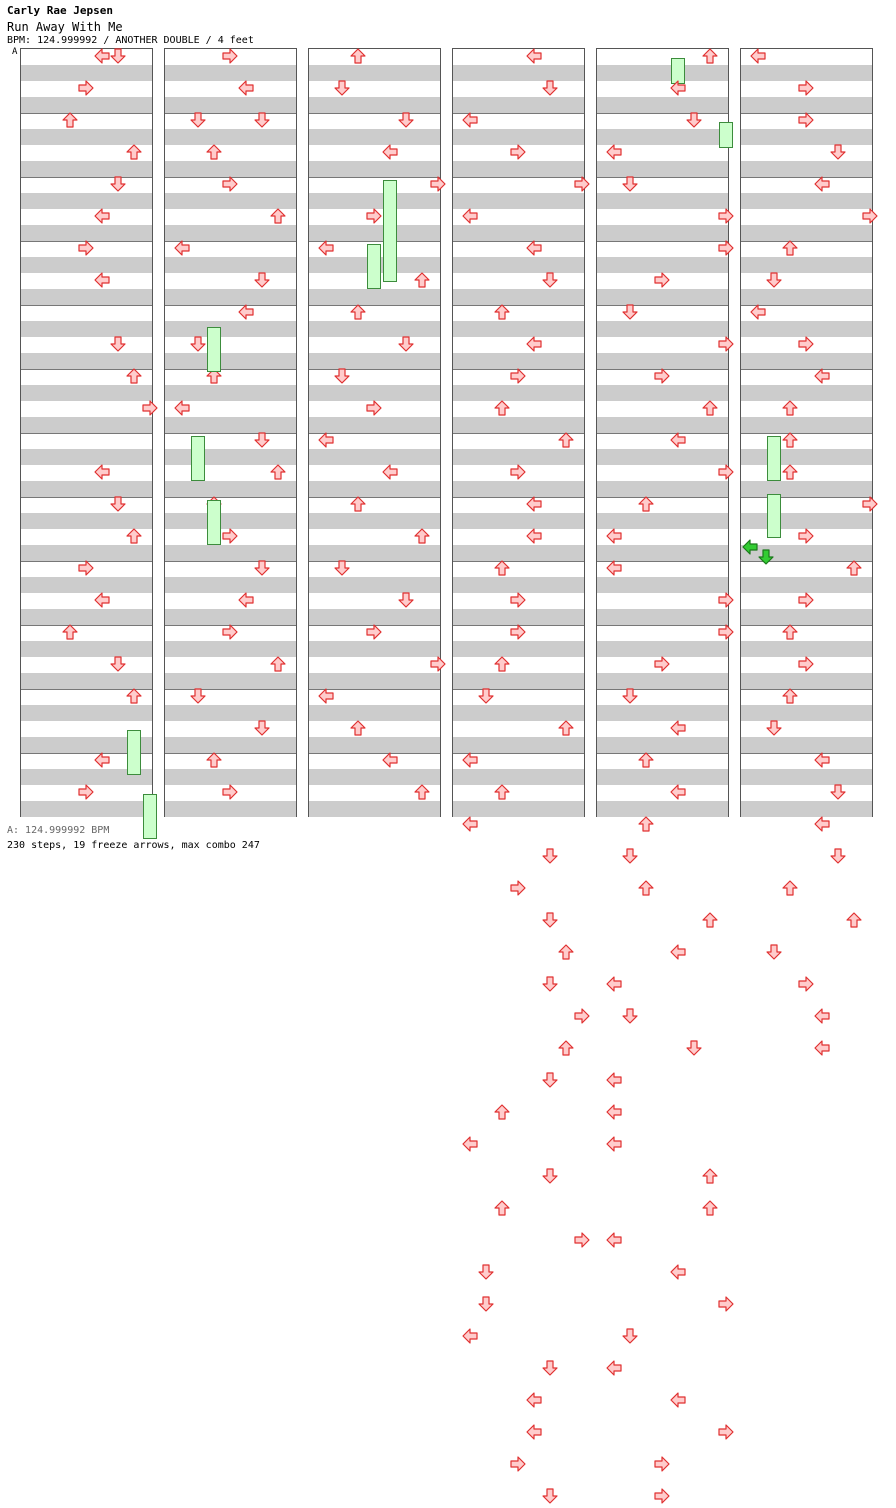 This screenshot has height=1508, width=896. I want to click on footer-bpm: A: 124.999992 BPM, so click(58, 830).